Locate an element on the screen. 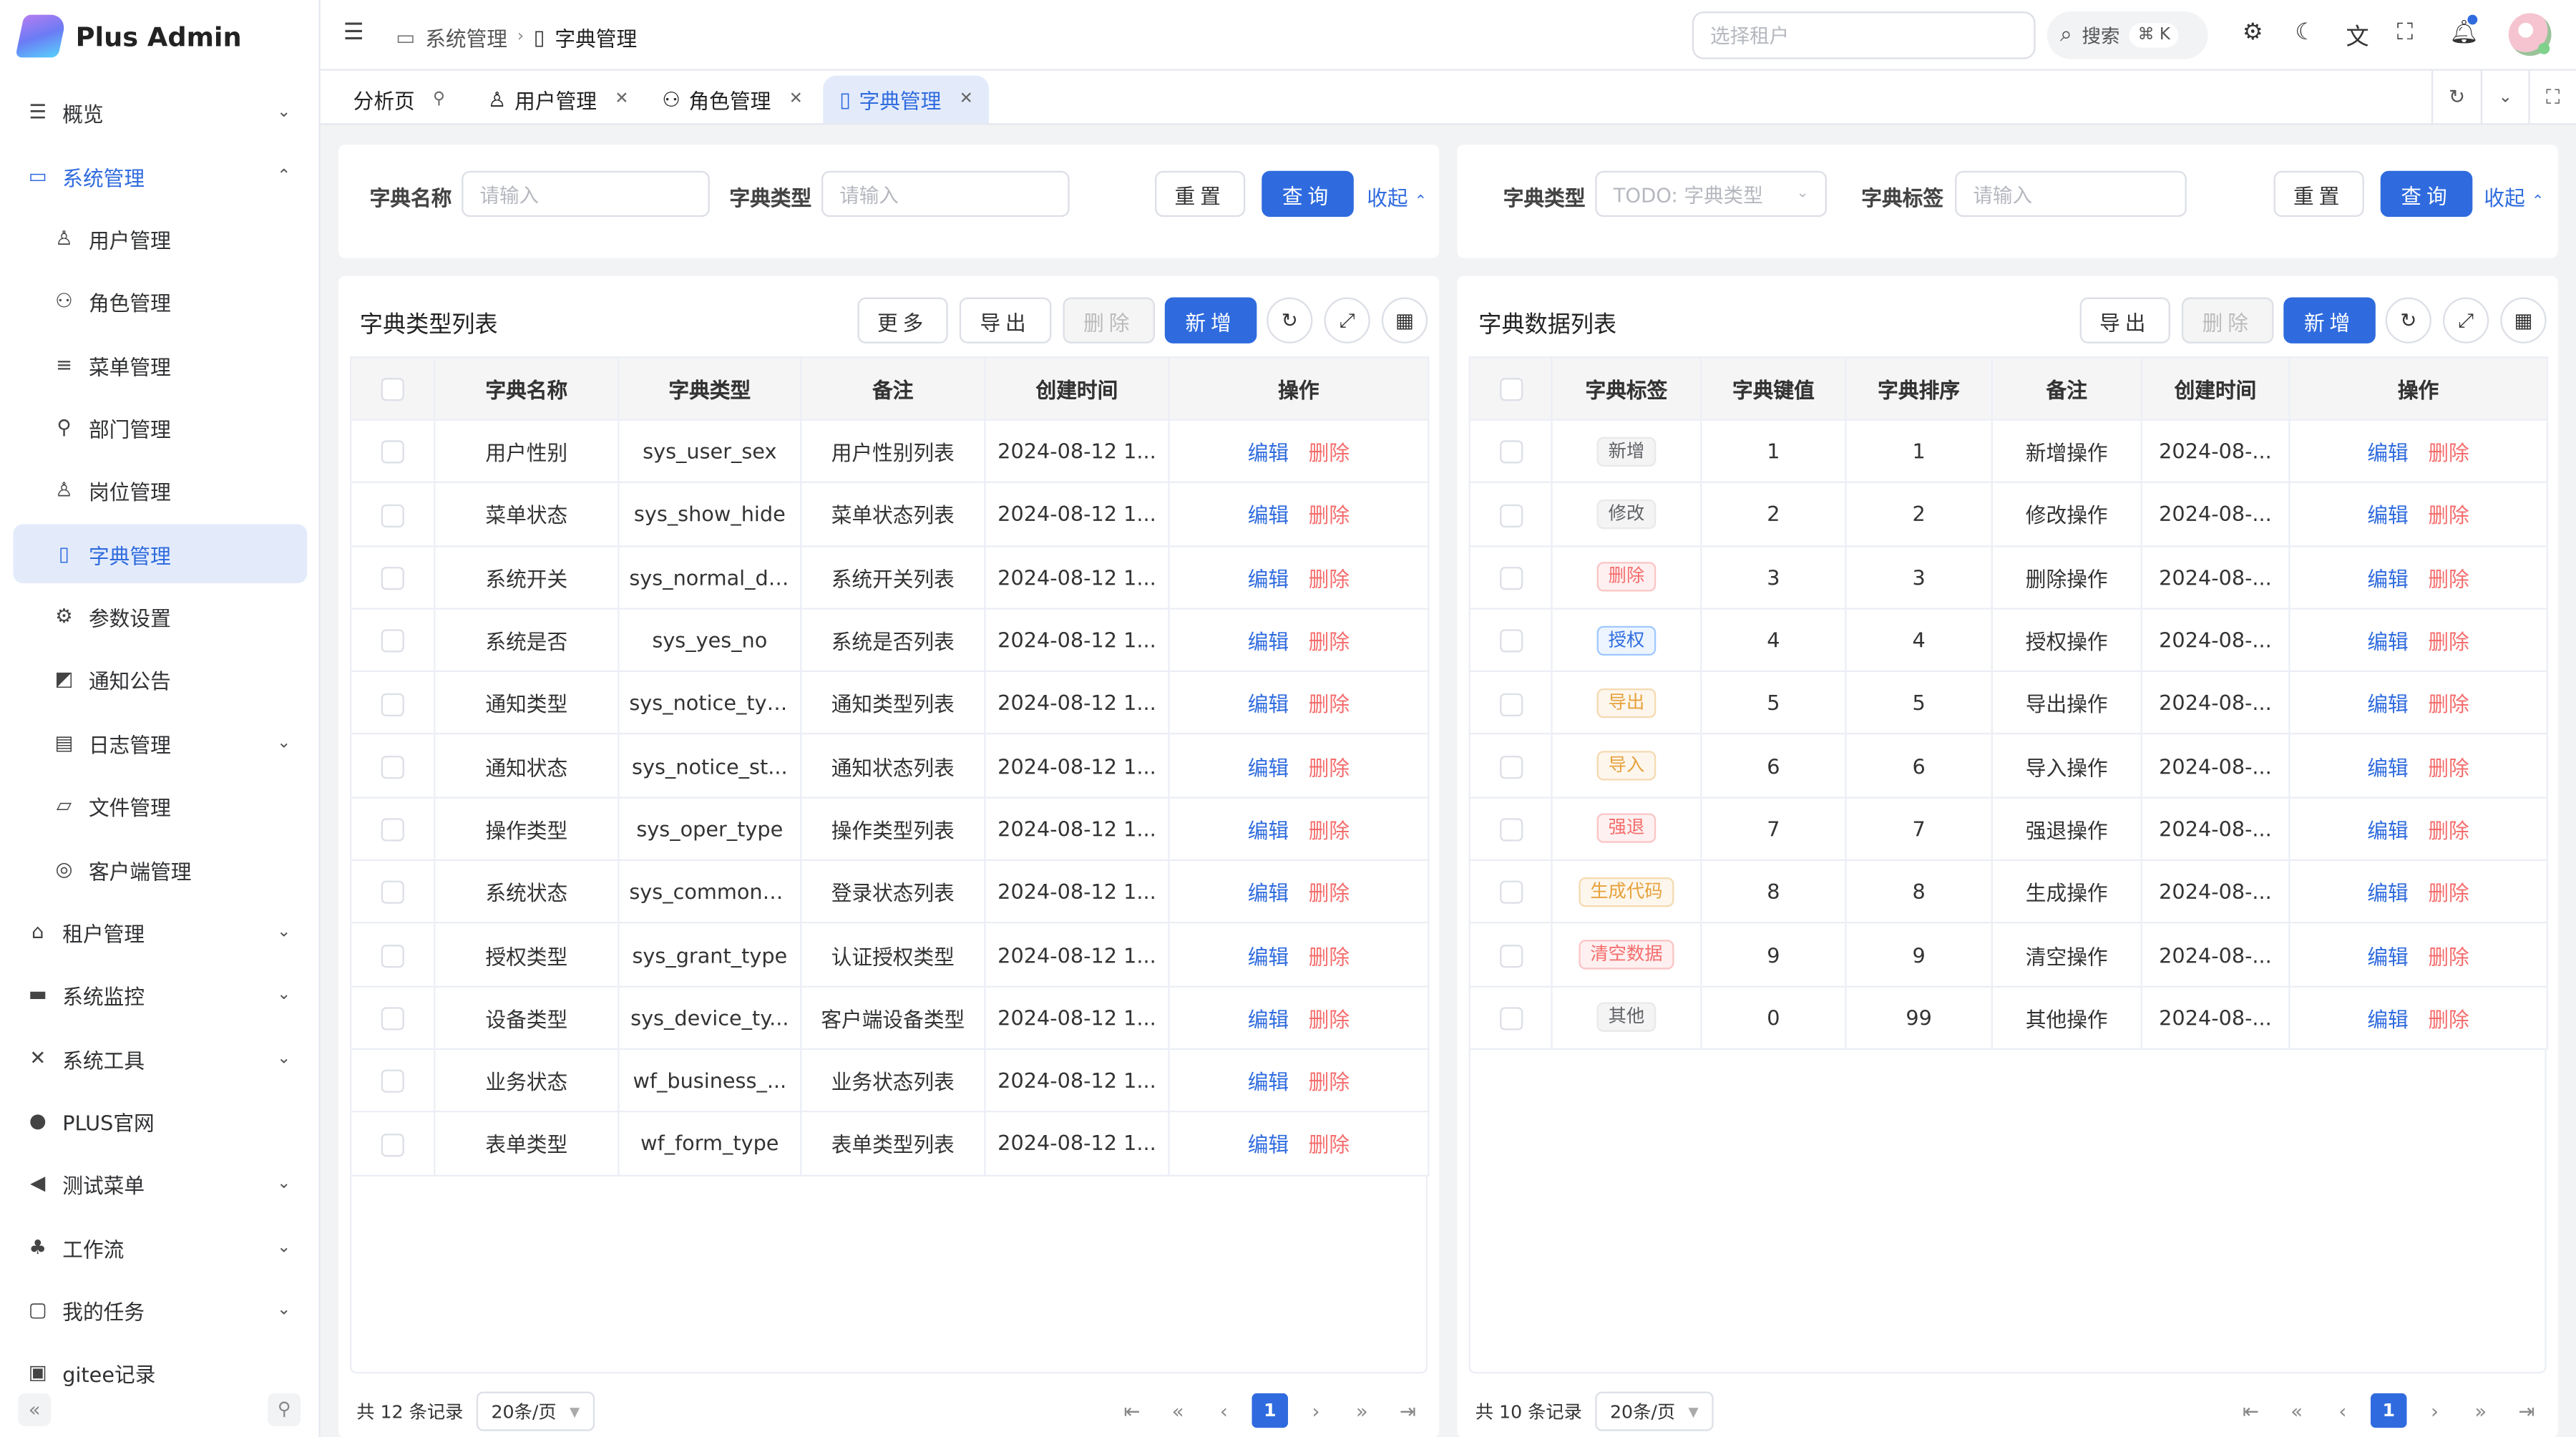 The width and height of the screenshot is (2576, 1437). table-cell: wf_form_type is located at coordinates (710, 1143).